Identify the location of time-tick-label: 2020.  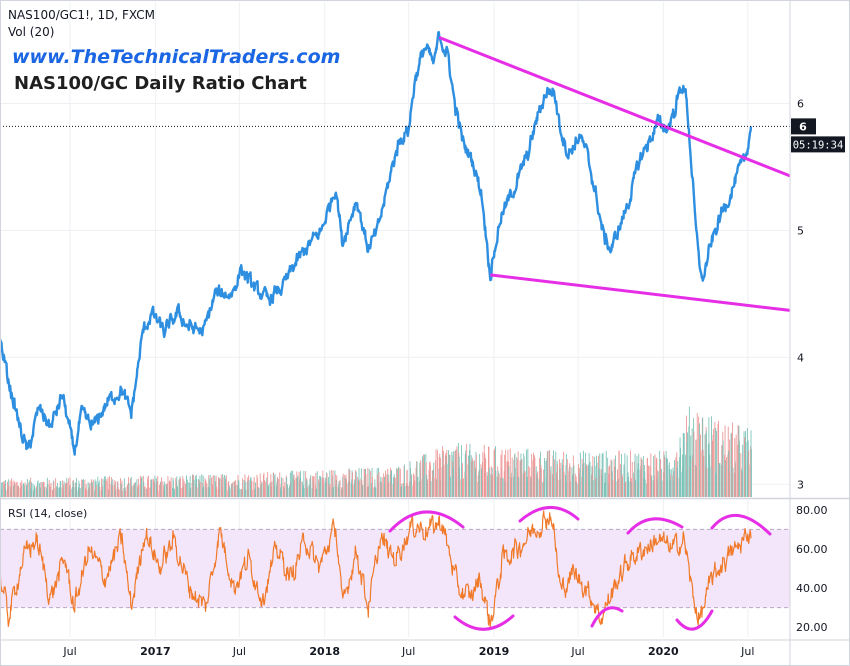
(663, 651).